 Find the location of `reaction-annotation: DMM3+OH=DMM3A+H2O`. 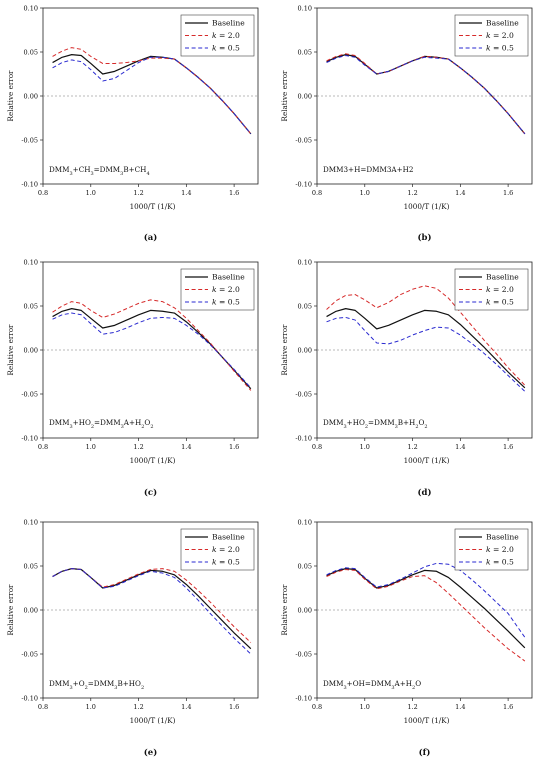

reaction-annotation: DMM3+OH=DMM3A+H2O is located at coordinates (372, 685).